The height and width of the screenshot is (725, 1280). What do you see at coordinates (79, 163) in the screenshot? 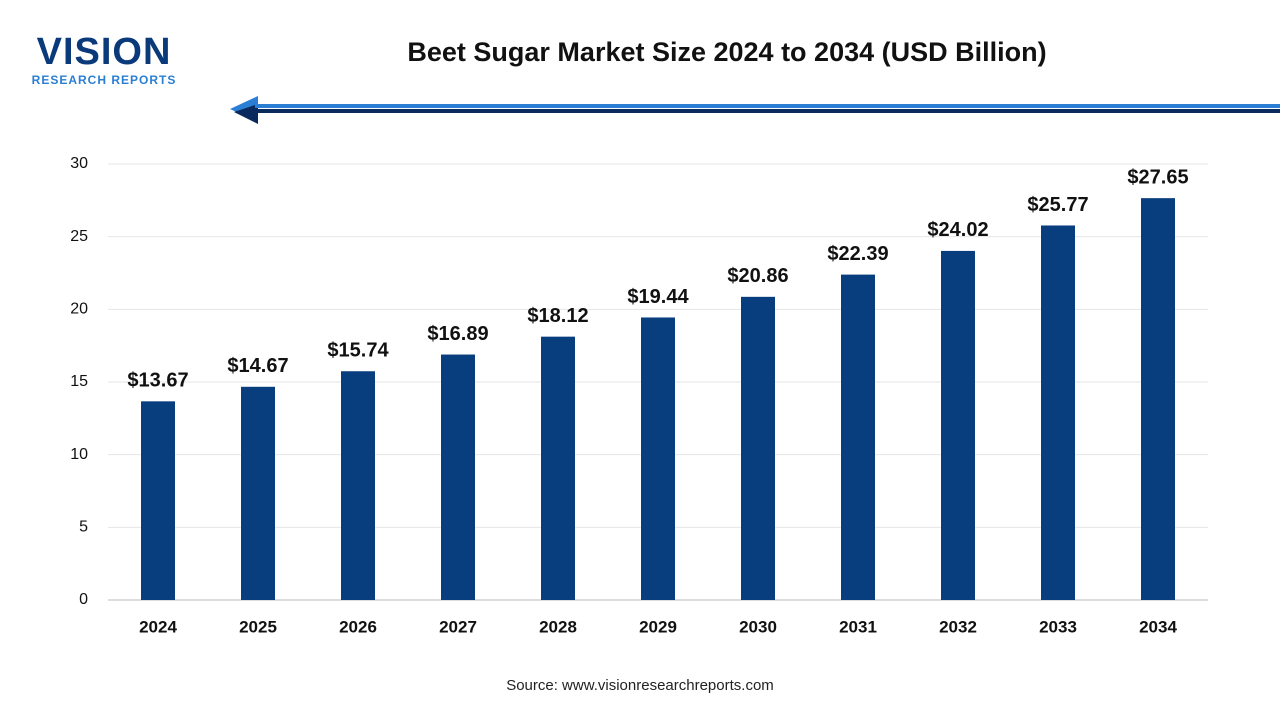
I see `y-tick-label: 30` at bounding box center [79, 163].